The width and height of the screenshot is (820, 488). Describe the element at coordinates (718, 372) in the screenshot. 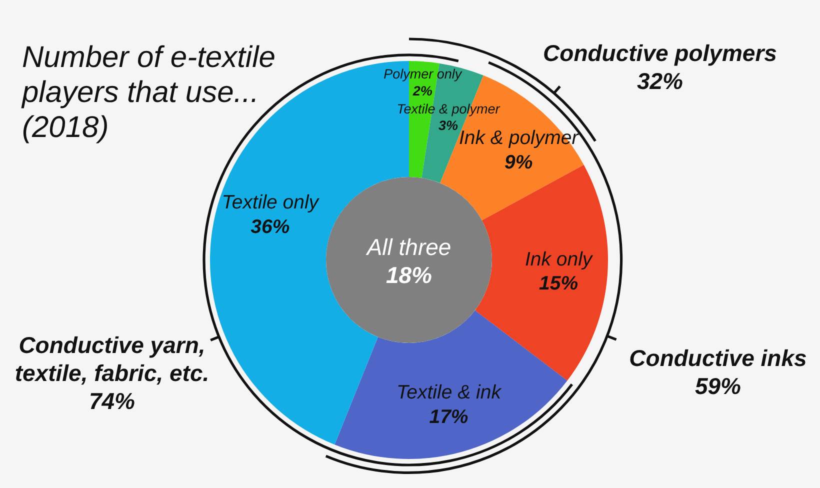

I see `text: Conductive inks 59%` at that location.